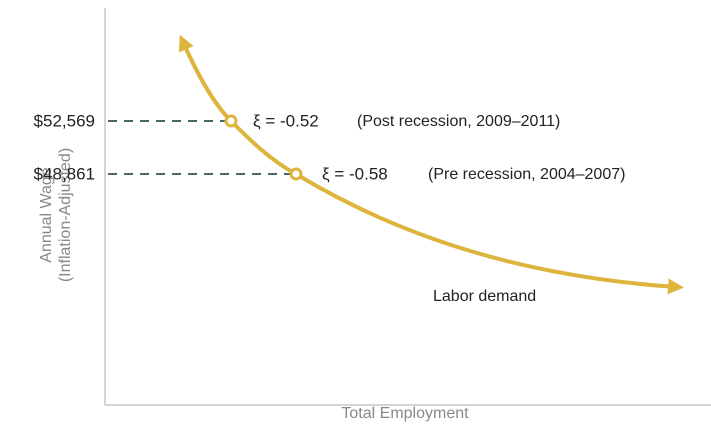 The image size is (711, 427). What do you see at coordinates (65, 215) in the screenshot?
I see `y-axis-label-line: (Inflation-Adjusted)` at bounding box center [65, 215].